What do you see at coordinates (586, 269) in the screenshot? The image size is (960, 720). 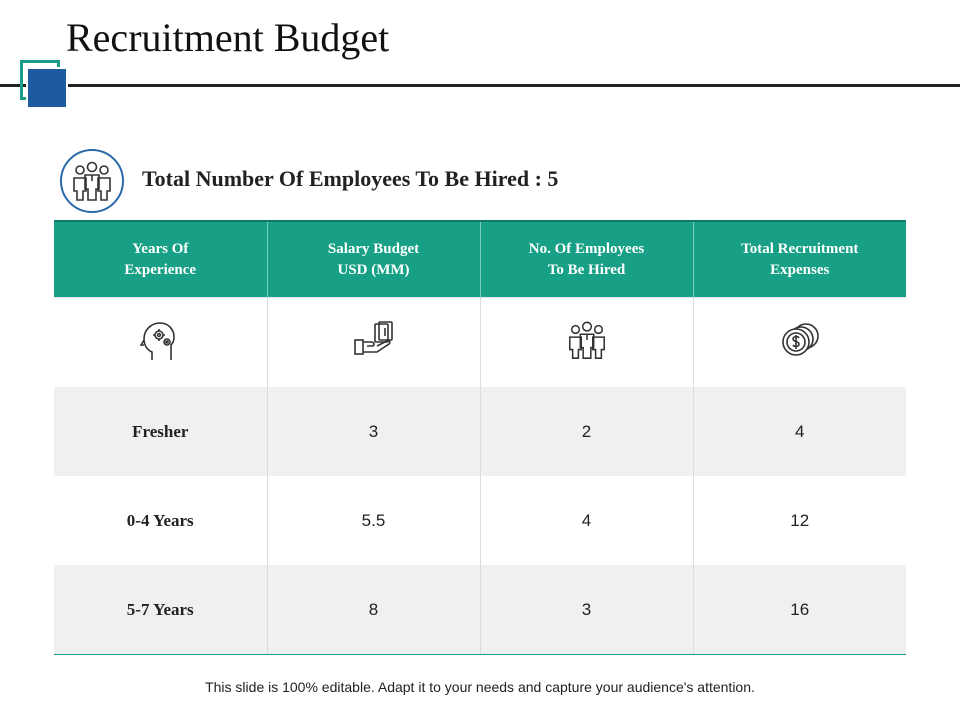 I see `header-line: To Be Hired` at bounding box center [586, 269].